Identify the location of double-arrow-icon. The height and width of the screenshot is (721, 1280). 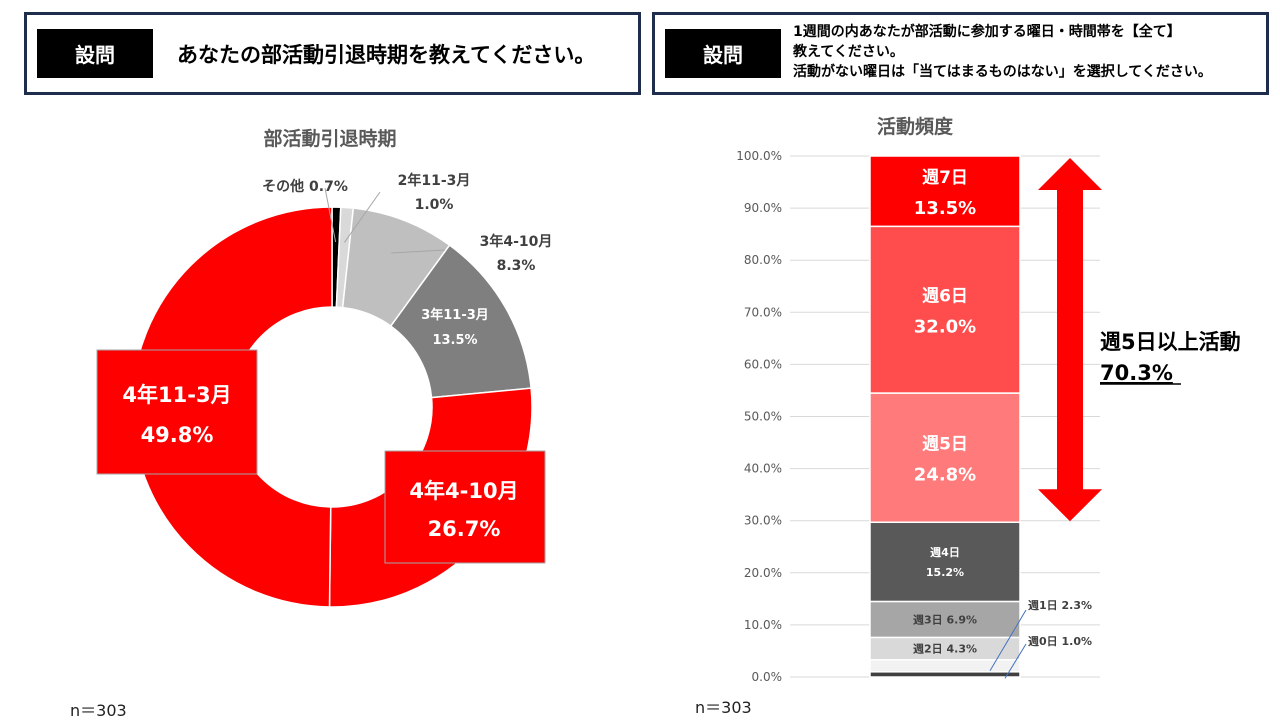
(1070, 340).